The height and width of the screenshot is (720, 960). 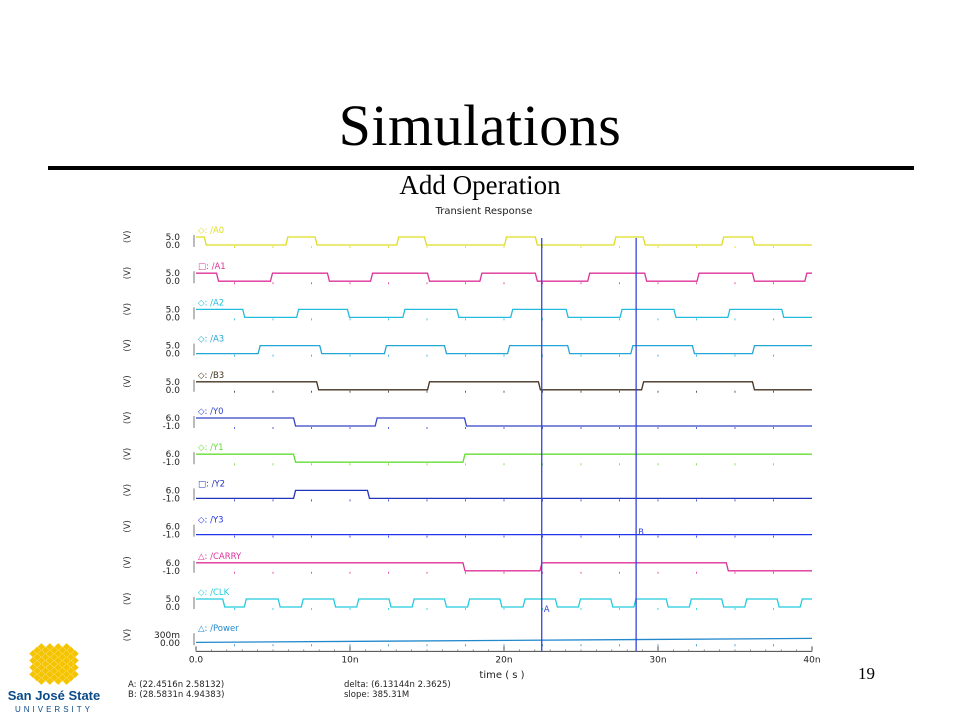 I want to click on legend-entry: ◇: /A2, so click(x=211, y=303).